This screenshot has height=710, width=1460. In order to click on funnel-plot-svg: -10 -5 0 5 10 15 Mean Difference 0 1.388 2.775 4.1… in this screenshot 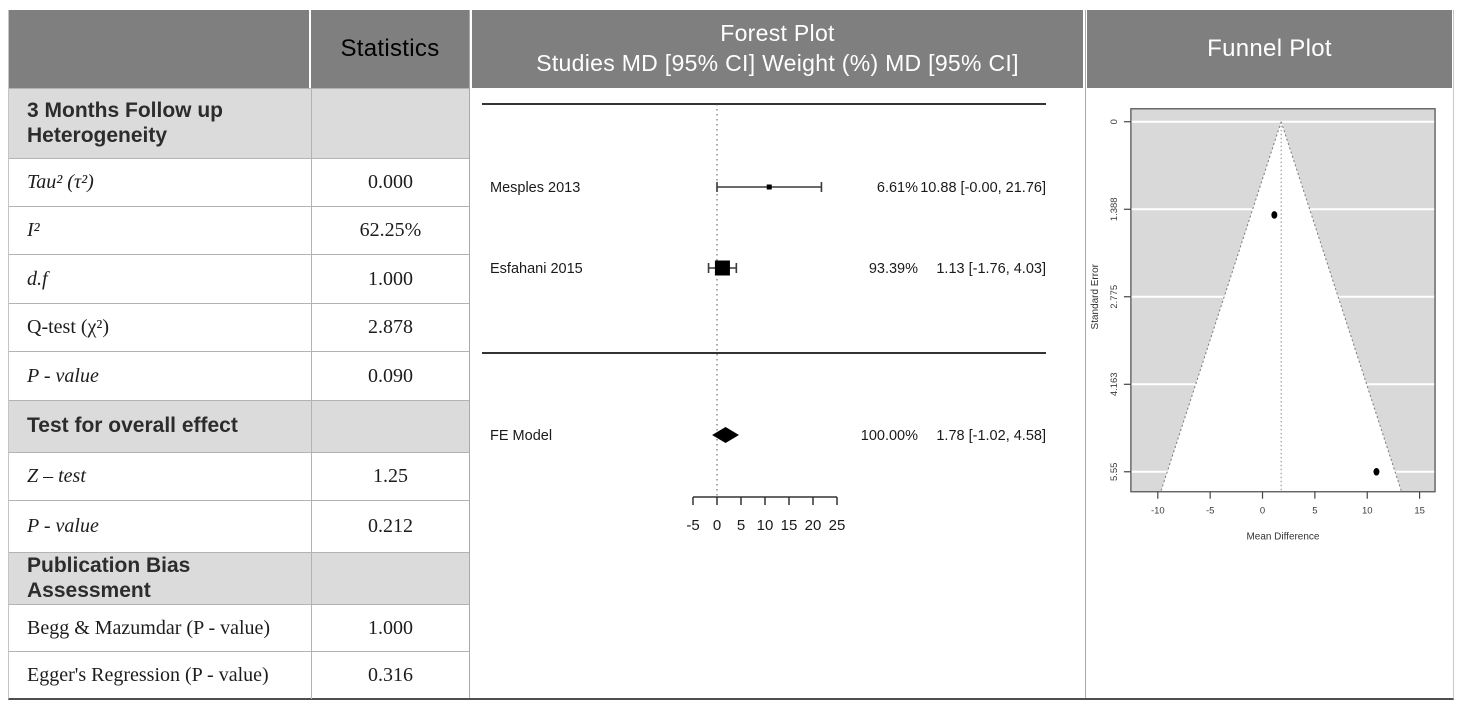, I will do `click(1263, 325)`.